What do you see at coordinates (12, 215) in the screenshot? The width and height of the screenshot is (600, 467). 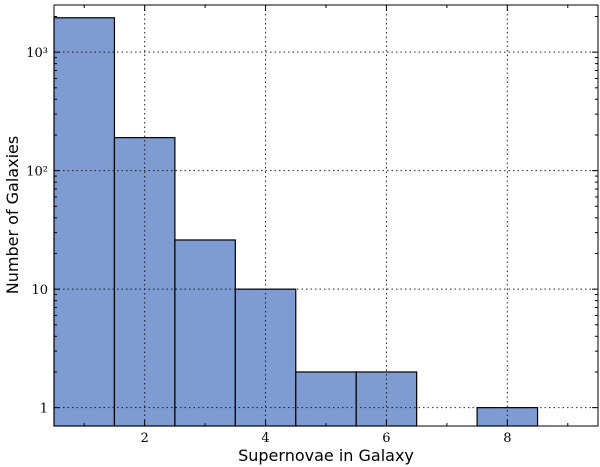 I see `y-axis-title: Number of Galaxies` at bounding box center [12, 215].